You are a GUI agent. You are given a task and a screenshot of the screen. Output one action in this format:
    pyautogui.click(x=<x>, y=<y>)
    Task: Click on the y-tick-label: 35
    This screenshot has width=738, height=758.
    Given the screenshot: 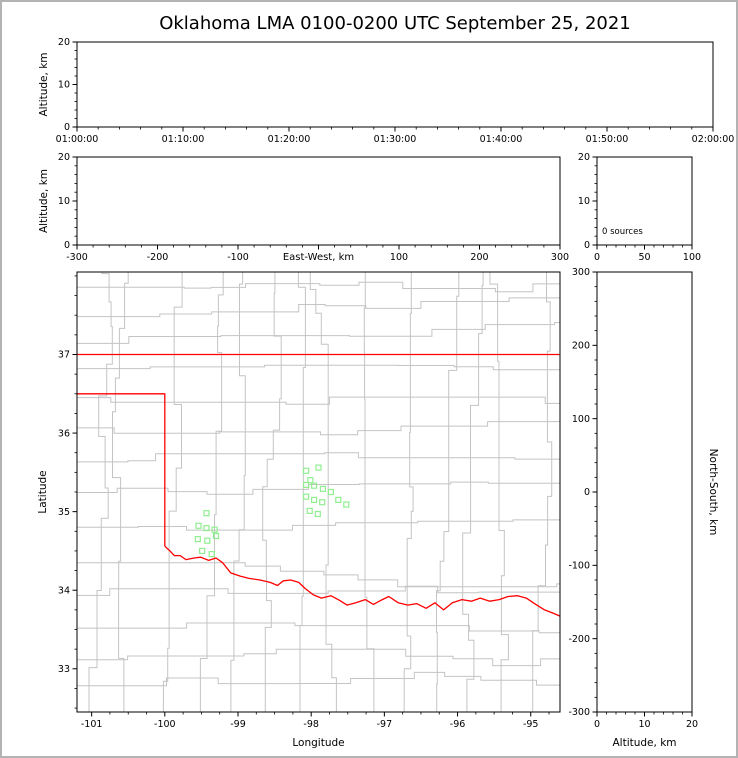 What is the action you would take?
    pyautogui.click(x=64, y=512)
    